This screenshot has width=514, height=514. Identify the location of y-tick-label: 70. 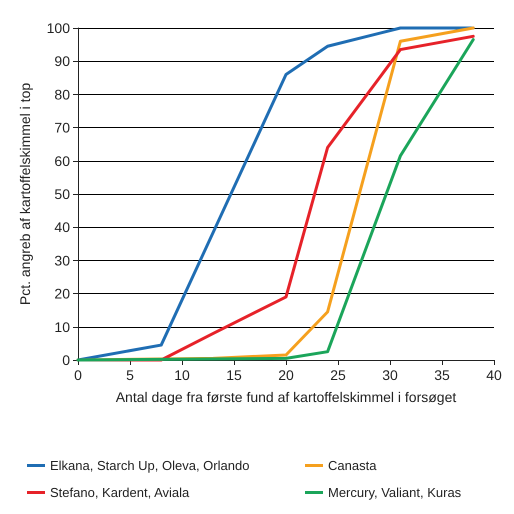
(62, 128).